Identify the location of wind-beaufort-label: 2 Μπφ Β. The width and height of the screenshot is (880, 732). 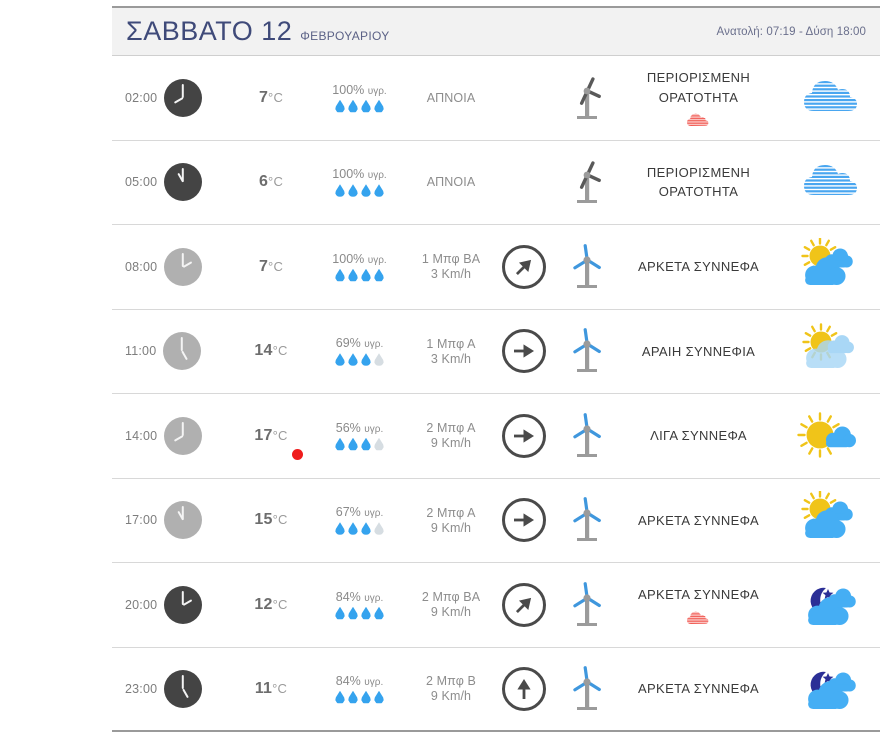
(451, 681).